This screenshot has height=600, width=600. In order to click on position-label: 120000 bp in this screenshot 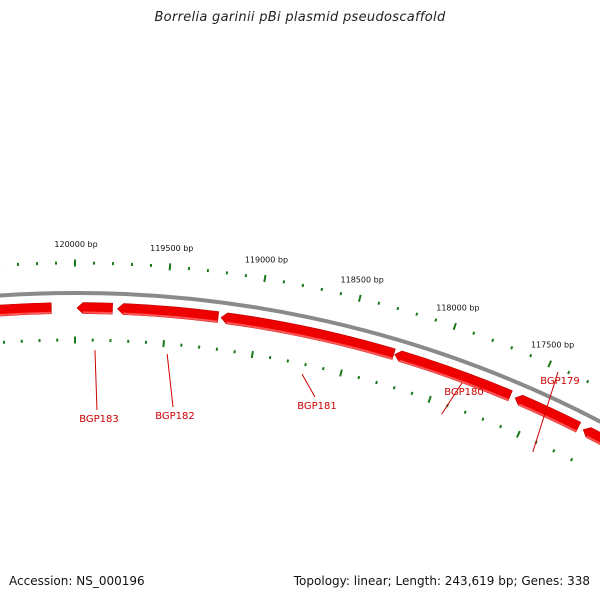, I will do `click(75, 244)`.